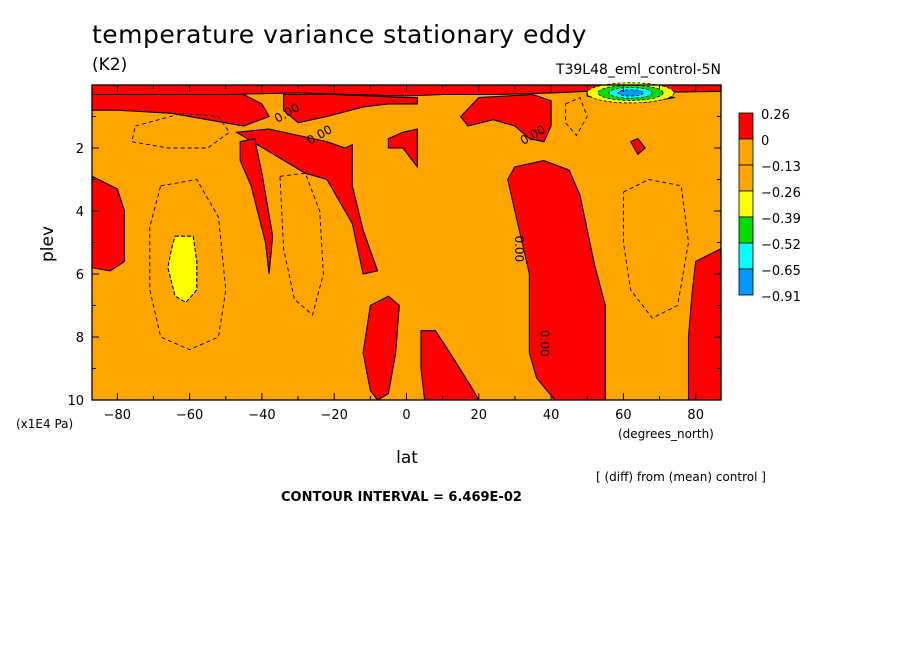  I want to click on run-label: T39L48_eml_control-5N, so click(638, 70).